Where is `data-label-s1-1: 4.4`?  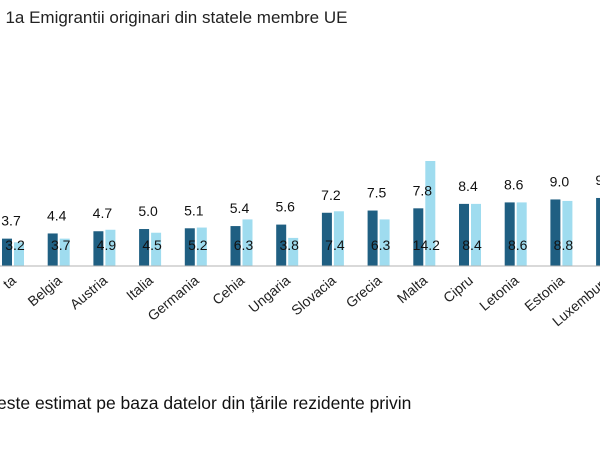 data-label-s1-1: 4.4 is located at coordinates (57, 215).